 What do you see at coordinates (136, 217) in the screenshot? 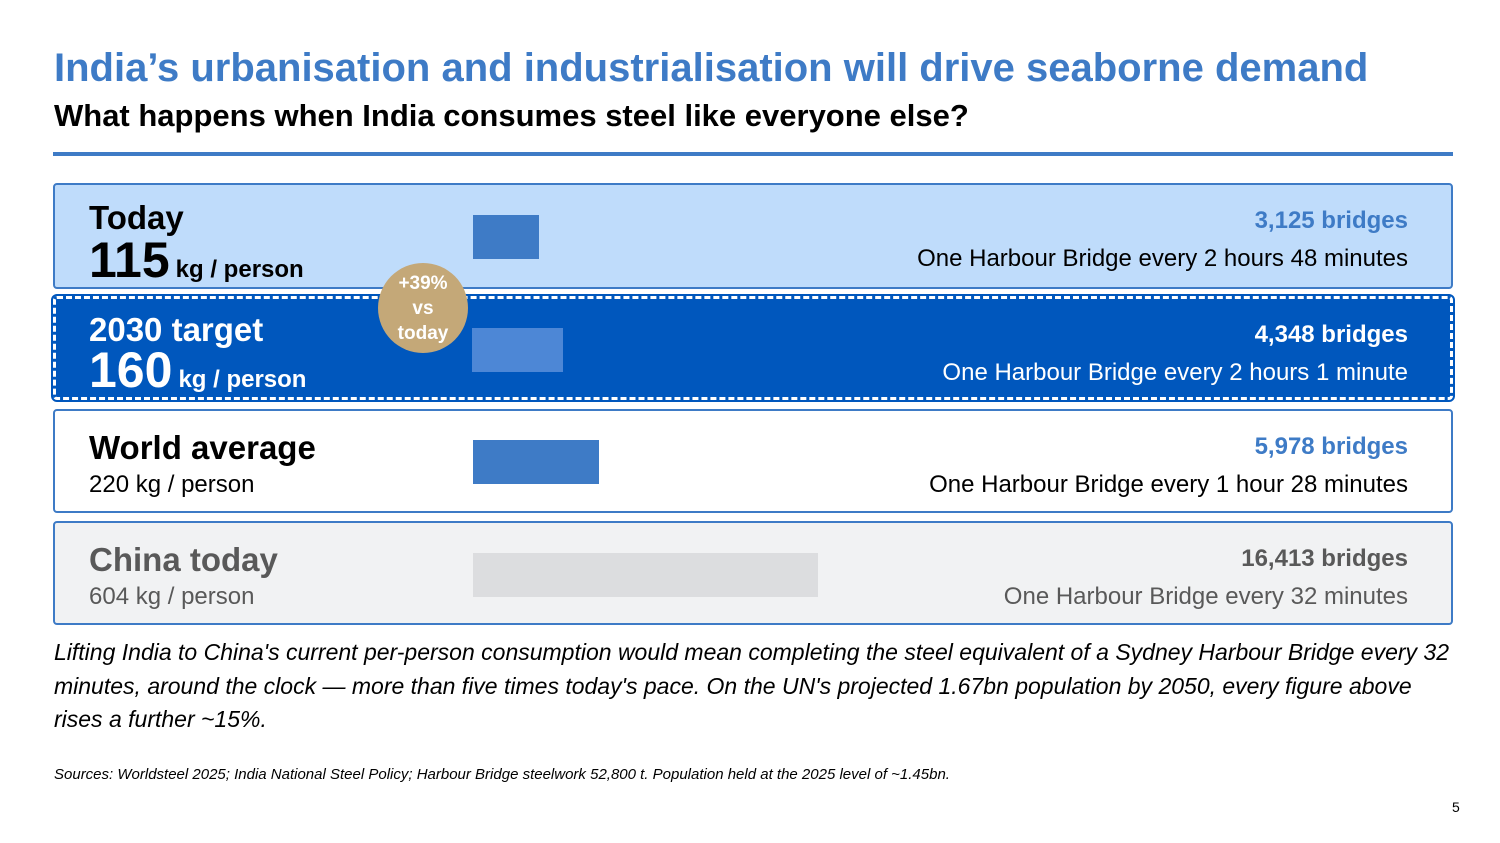
I see `row-today-label: Today` at bounding box center [136, 217].